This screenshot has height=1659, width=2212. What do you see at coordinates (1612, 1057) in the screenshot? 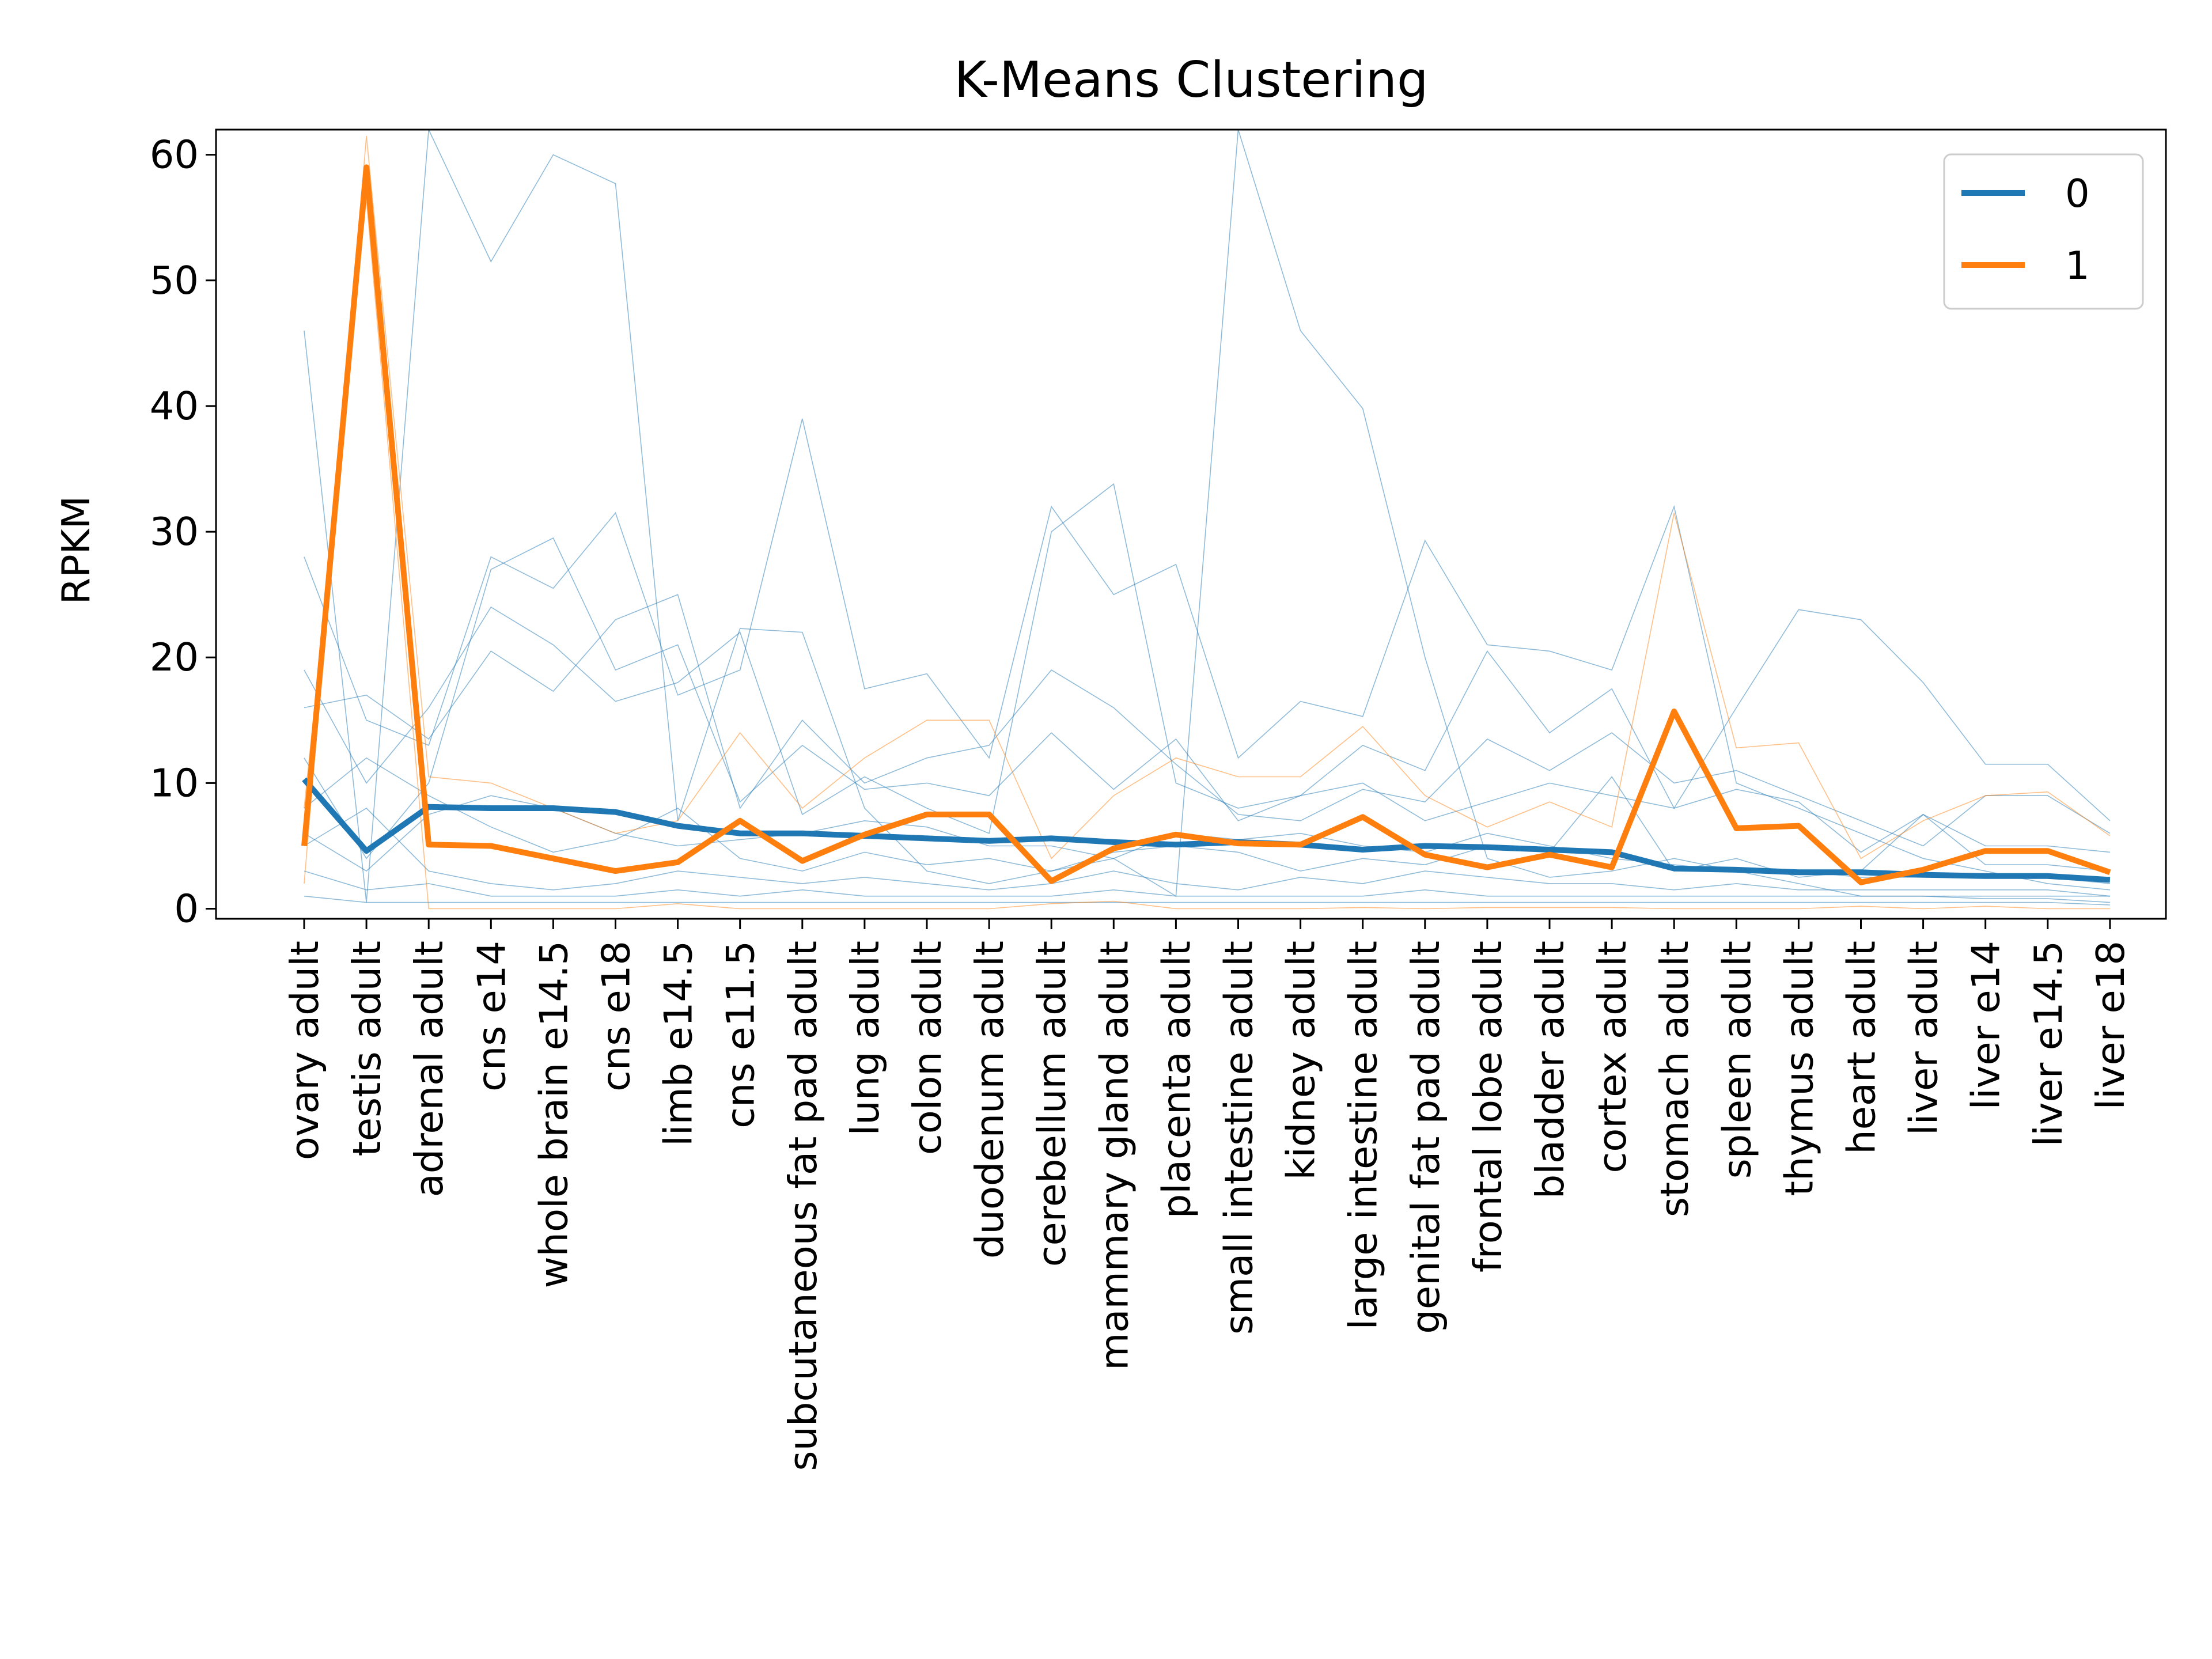
I see `x-tick-label: cortex adult` at bounding box center [1612, 1057].